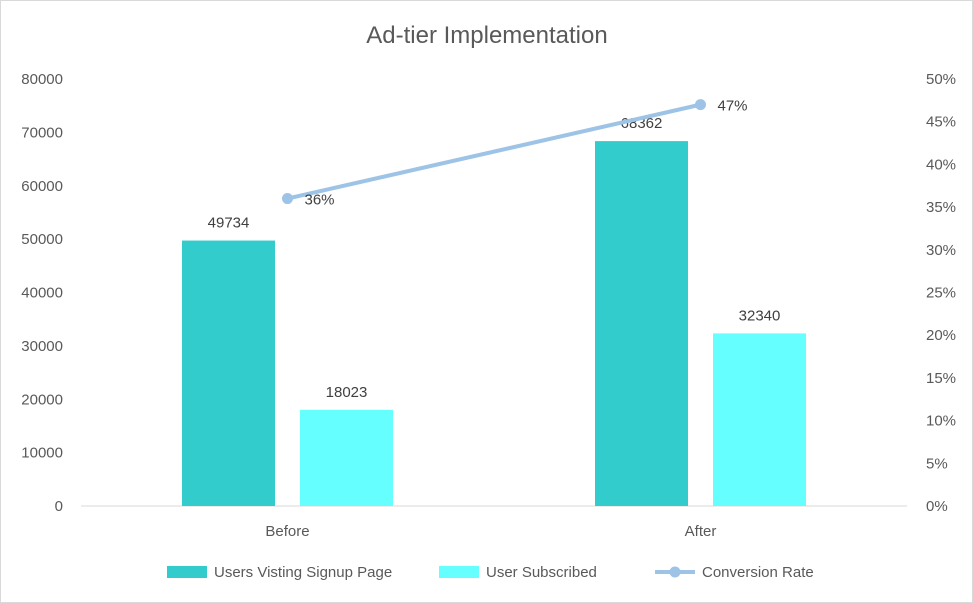 Image resolution: width=973 pixels, height=603 pixels. Describe the element at coordinates (42, 399) in the screenshot. I see `left-axis-tick-label: 20000` at that location.